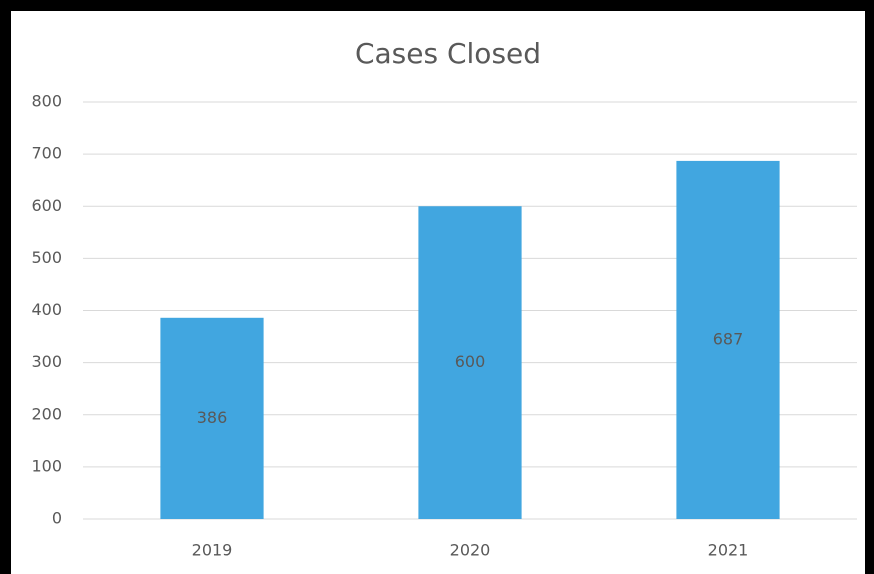 Image resolution: width=874 pixels, height=574 pixels. What do you see at coordinates (46, 153) in the screenshot?
I see `y-tick-label: 700` at bounding box center [46, 153].